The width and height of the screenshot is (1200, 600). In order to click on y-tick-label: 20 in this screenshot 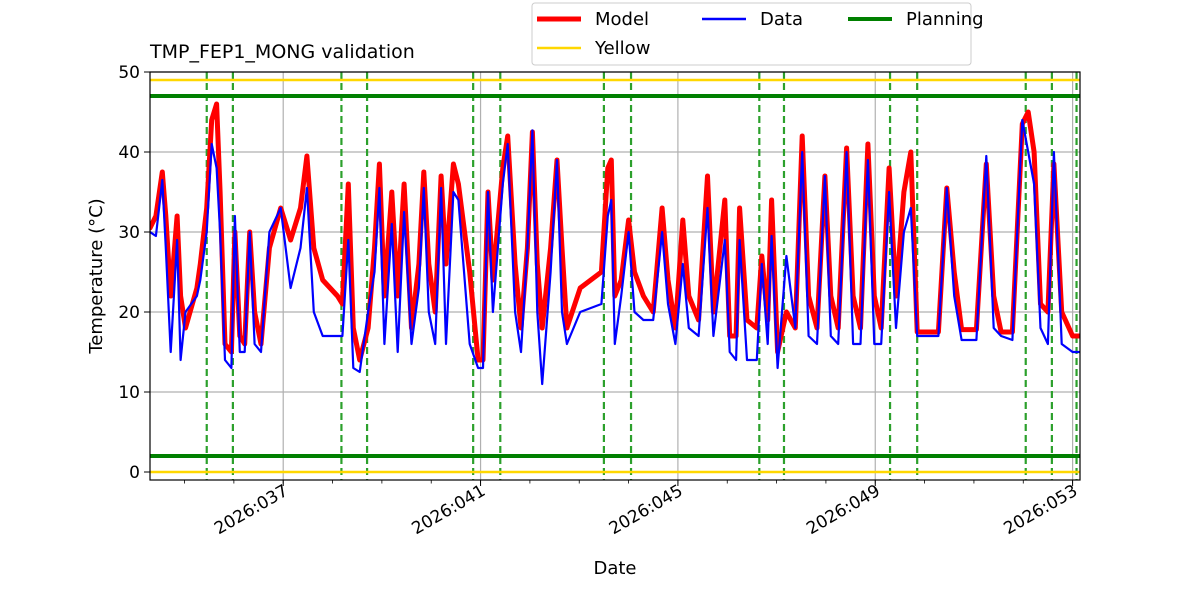, I will do `click(129, 313)`.